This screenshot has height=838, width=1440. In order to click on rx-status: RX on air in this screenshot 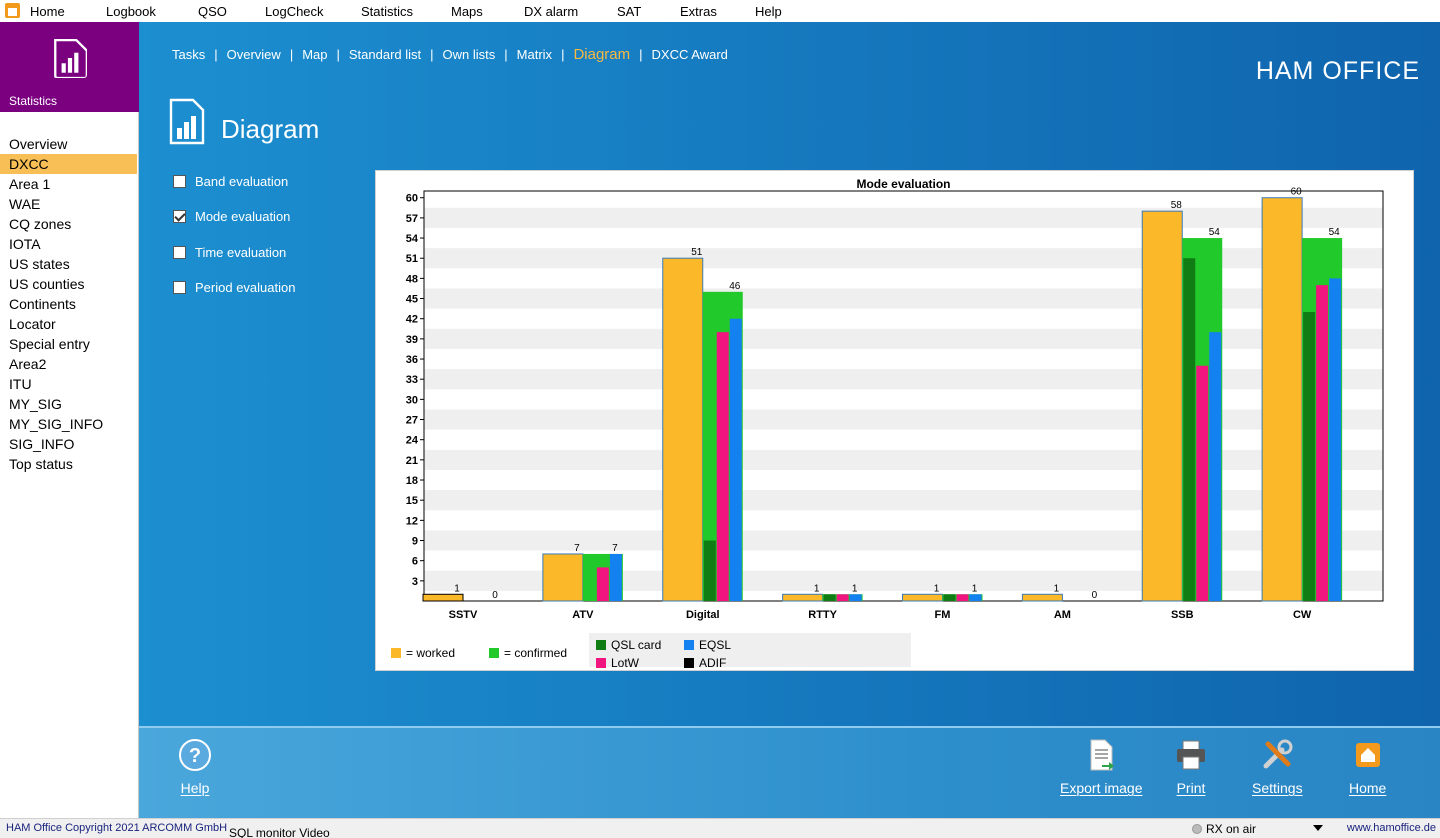, I will do `click(1224, 829)`.